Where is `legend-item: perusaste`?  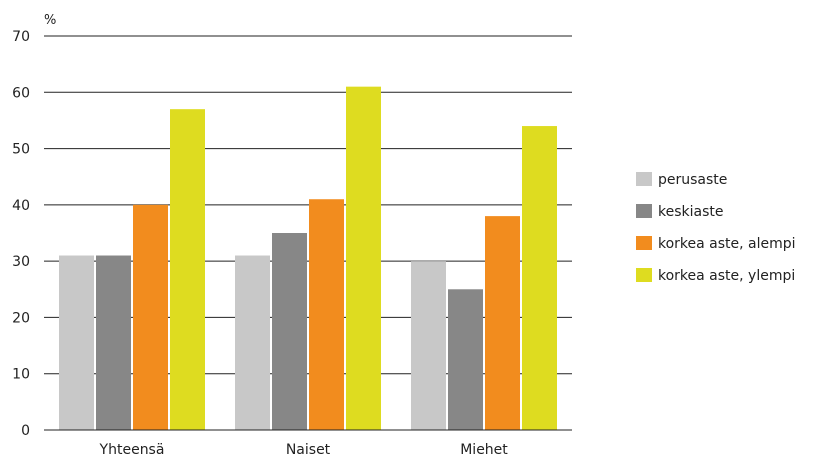
legend-item: perusaste is located at coordinates (681, 180).